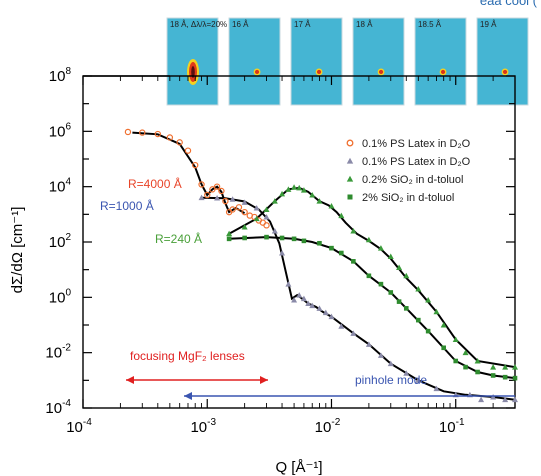  Describe the element at coordinates (60, 186) in the screenshot. I see `y-tick-label: 10⁴` at that location.